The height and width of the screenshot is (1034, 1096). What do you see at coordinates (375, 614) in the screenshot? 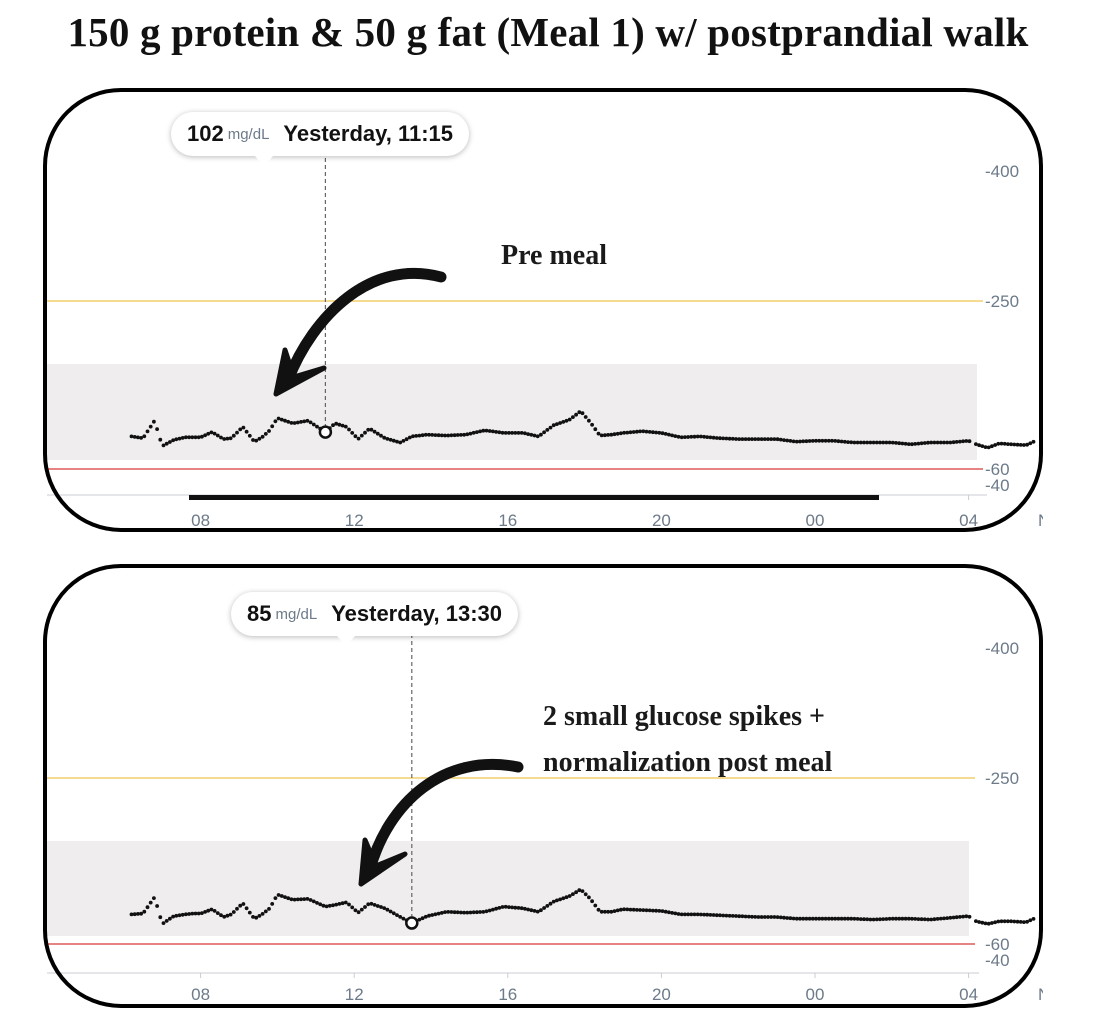
I see `value-tooltip-2: 85 mg/dL Yesterday, 13:30` at bounding box center [375, 614].